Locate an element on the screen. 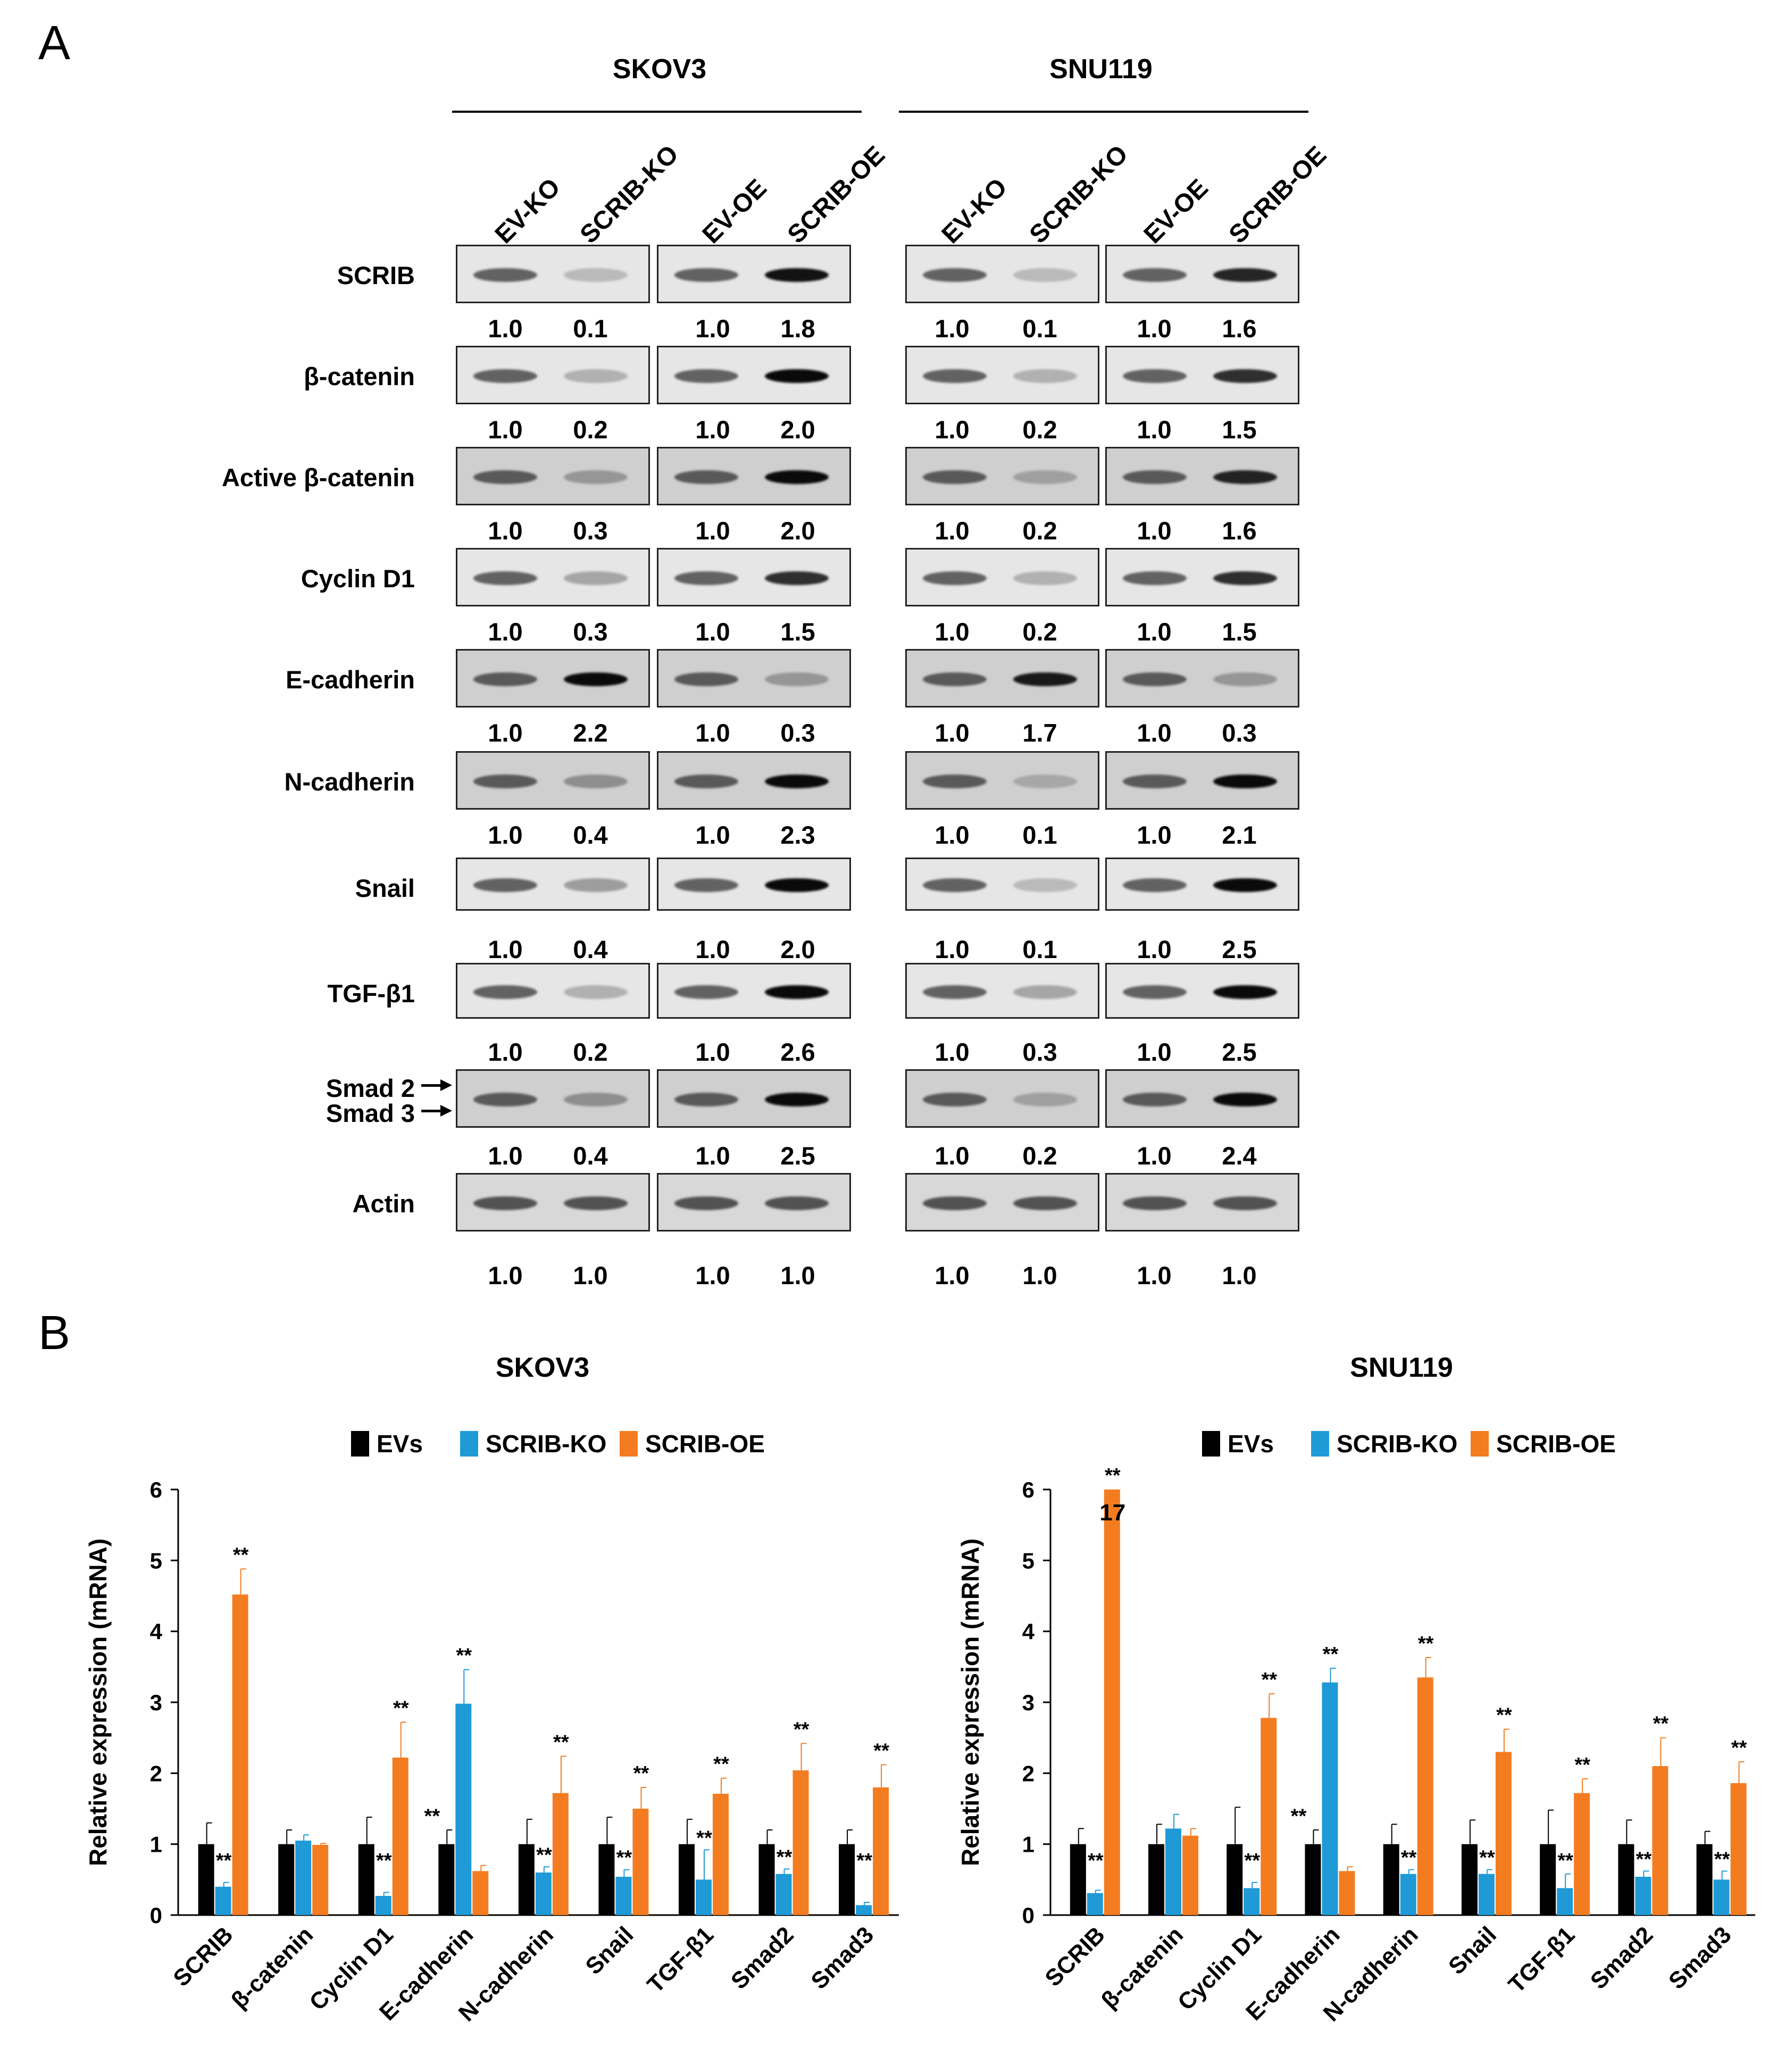 The image size is (1777, 2072). y-tick-label: 3 is located at coordinates (1028, 1702).